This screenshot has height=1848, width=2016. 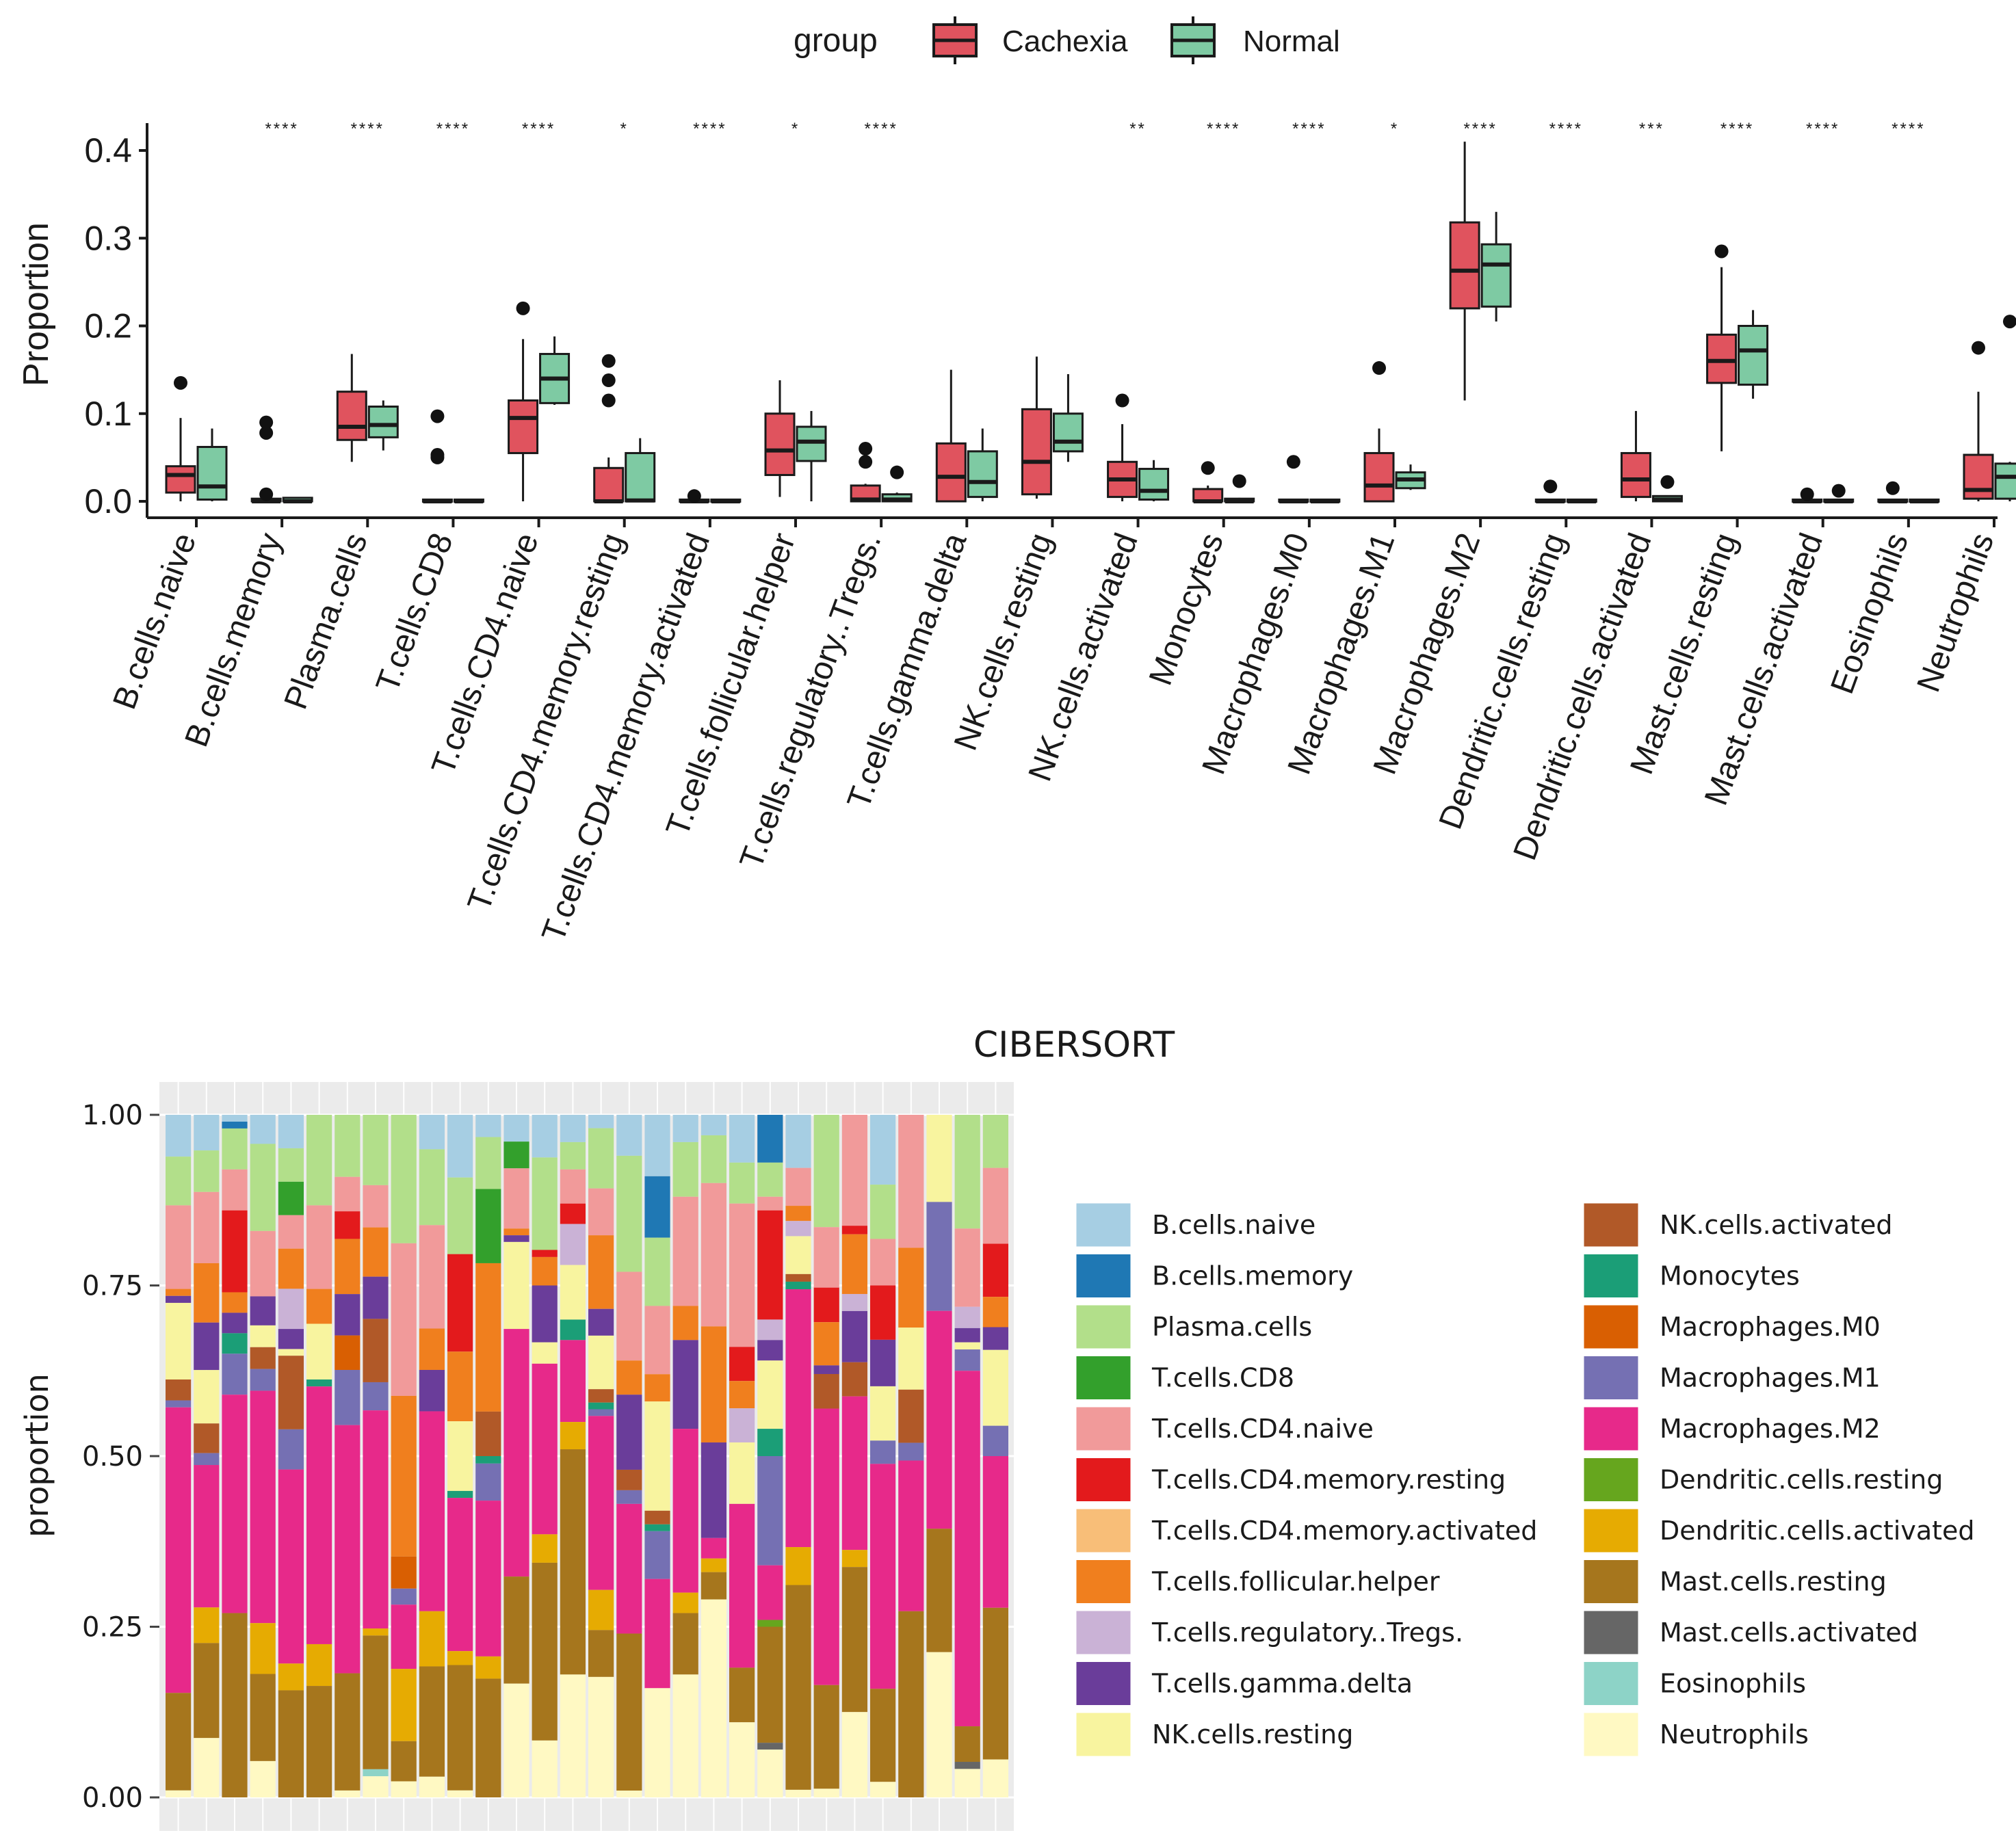 I want to click on box-body, so click(x=1036, y=452).